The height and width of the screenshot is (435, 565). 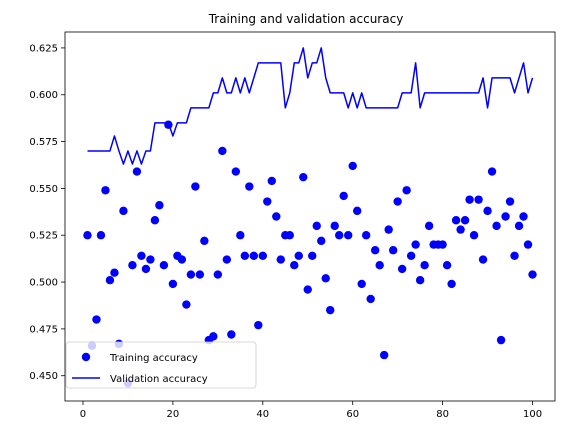 I want to click on y-tick-label: 0.600, so click(x=43, y=95).